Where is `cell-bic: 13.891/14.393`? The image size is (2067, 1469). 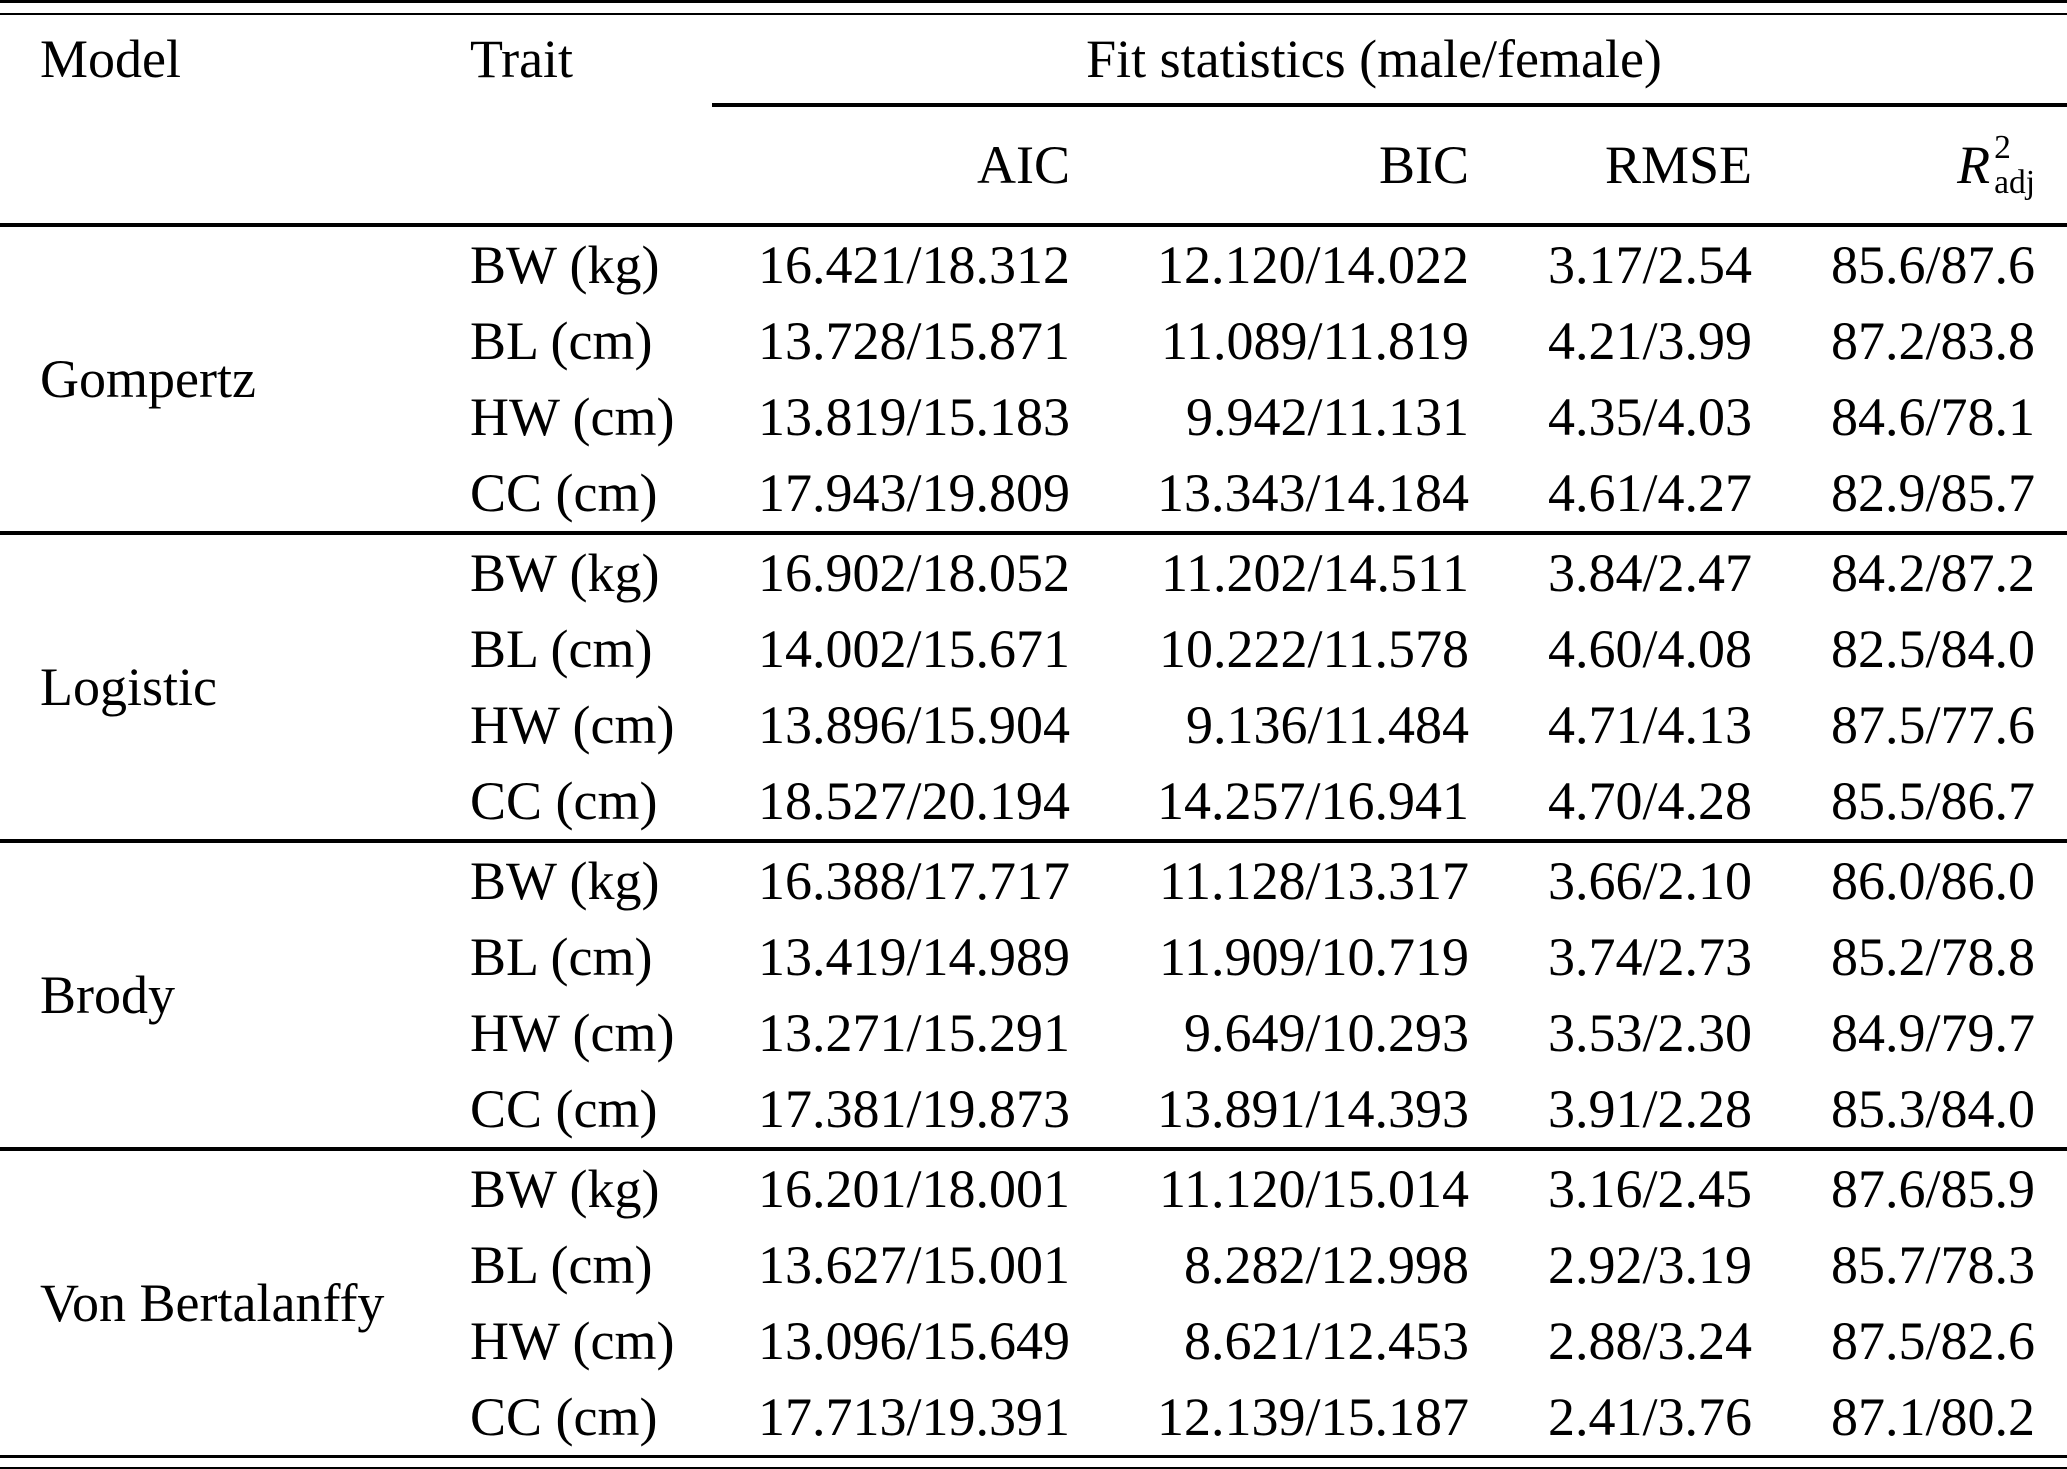 cell-bic: 13.891/14.393 is located at coordinates (1312, 1109).